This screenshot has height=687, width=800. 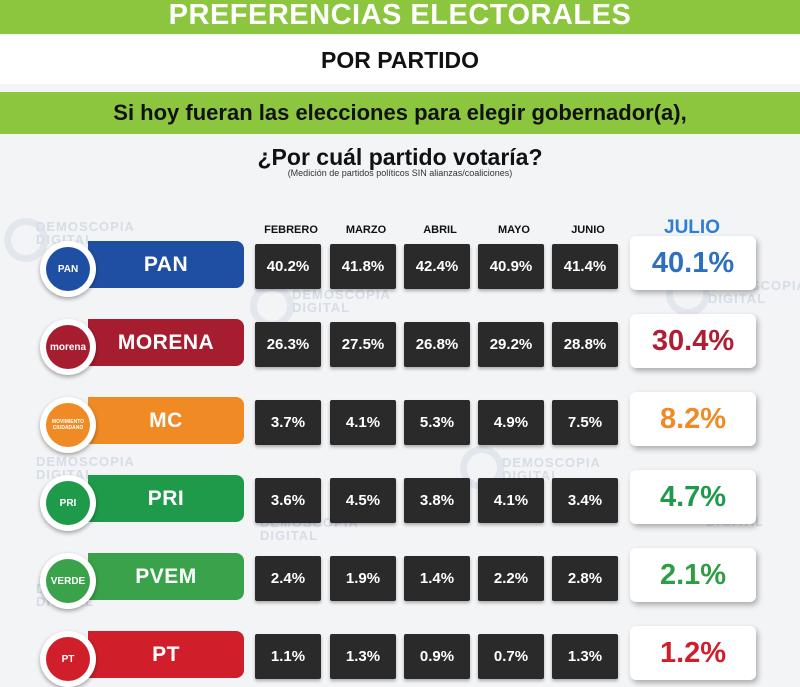 What do you see at coordinates (400, 500) in the screenshot?
I see `party-row: PRI PRI 3.6% 4.5% 3.8% 4.1% 3.4% 4.7%` at bounding box center [400, 500].